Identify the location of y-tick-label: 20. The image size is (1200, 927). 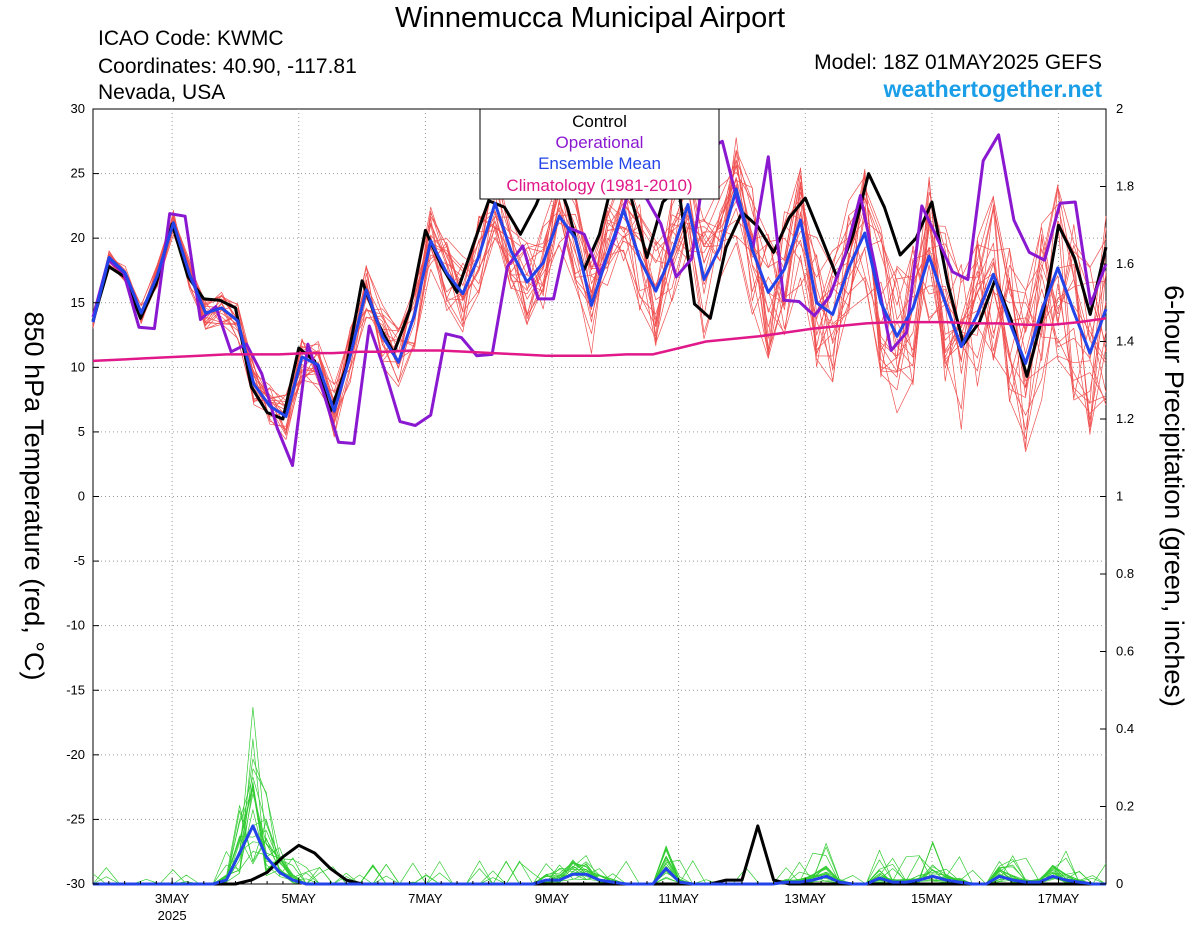
(78, 237).